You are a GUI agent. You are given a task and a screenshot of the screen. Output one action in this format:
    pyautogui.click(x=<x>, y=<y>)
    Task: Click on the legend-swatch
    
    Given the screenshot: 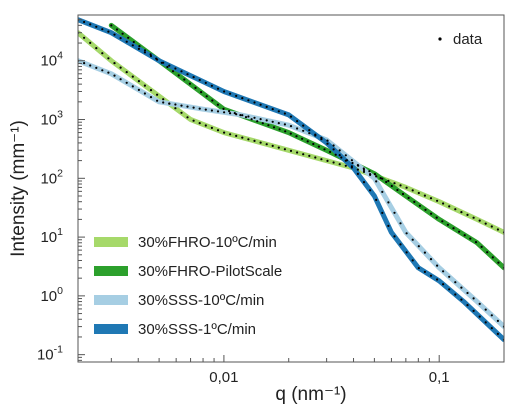 What is the action you would take?
    pyautogui.click(x=111, y=300)
    